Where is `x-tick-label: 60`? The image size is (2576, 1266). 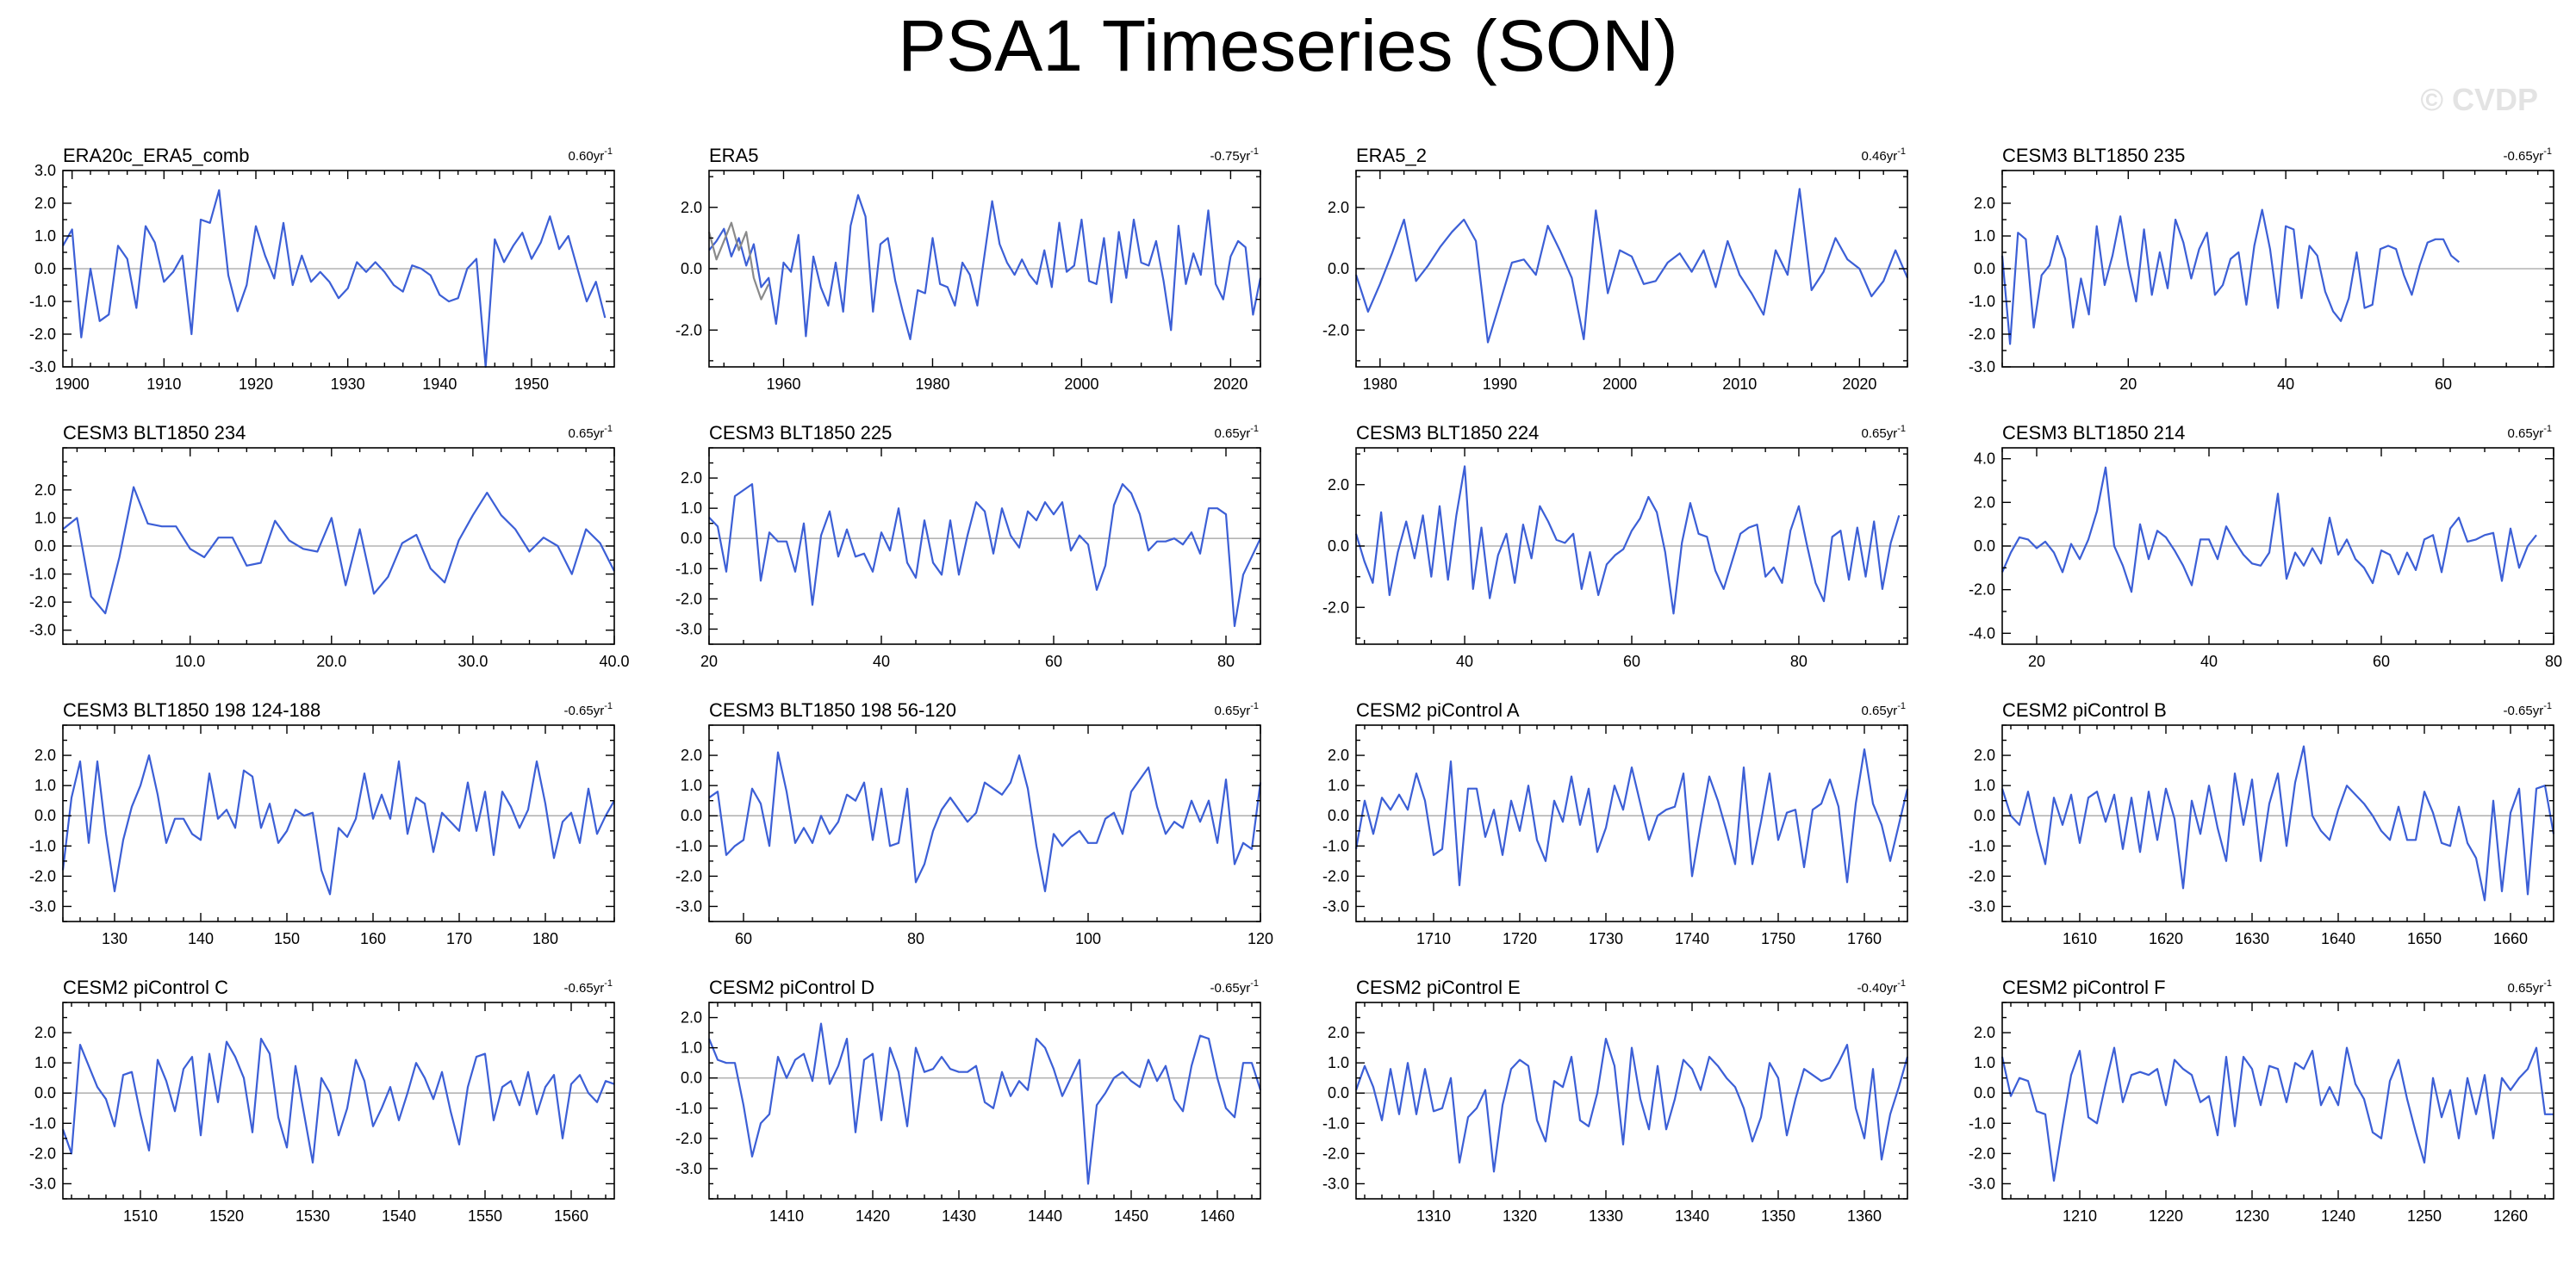
x-tick-label: 60 is located at coordinates (2444, 384).